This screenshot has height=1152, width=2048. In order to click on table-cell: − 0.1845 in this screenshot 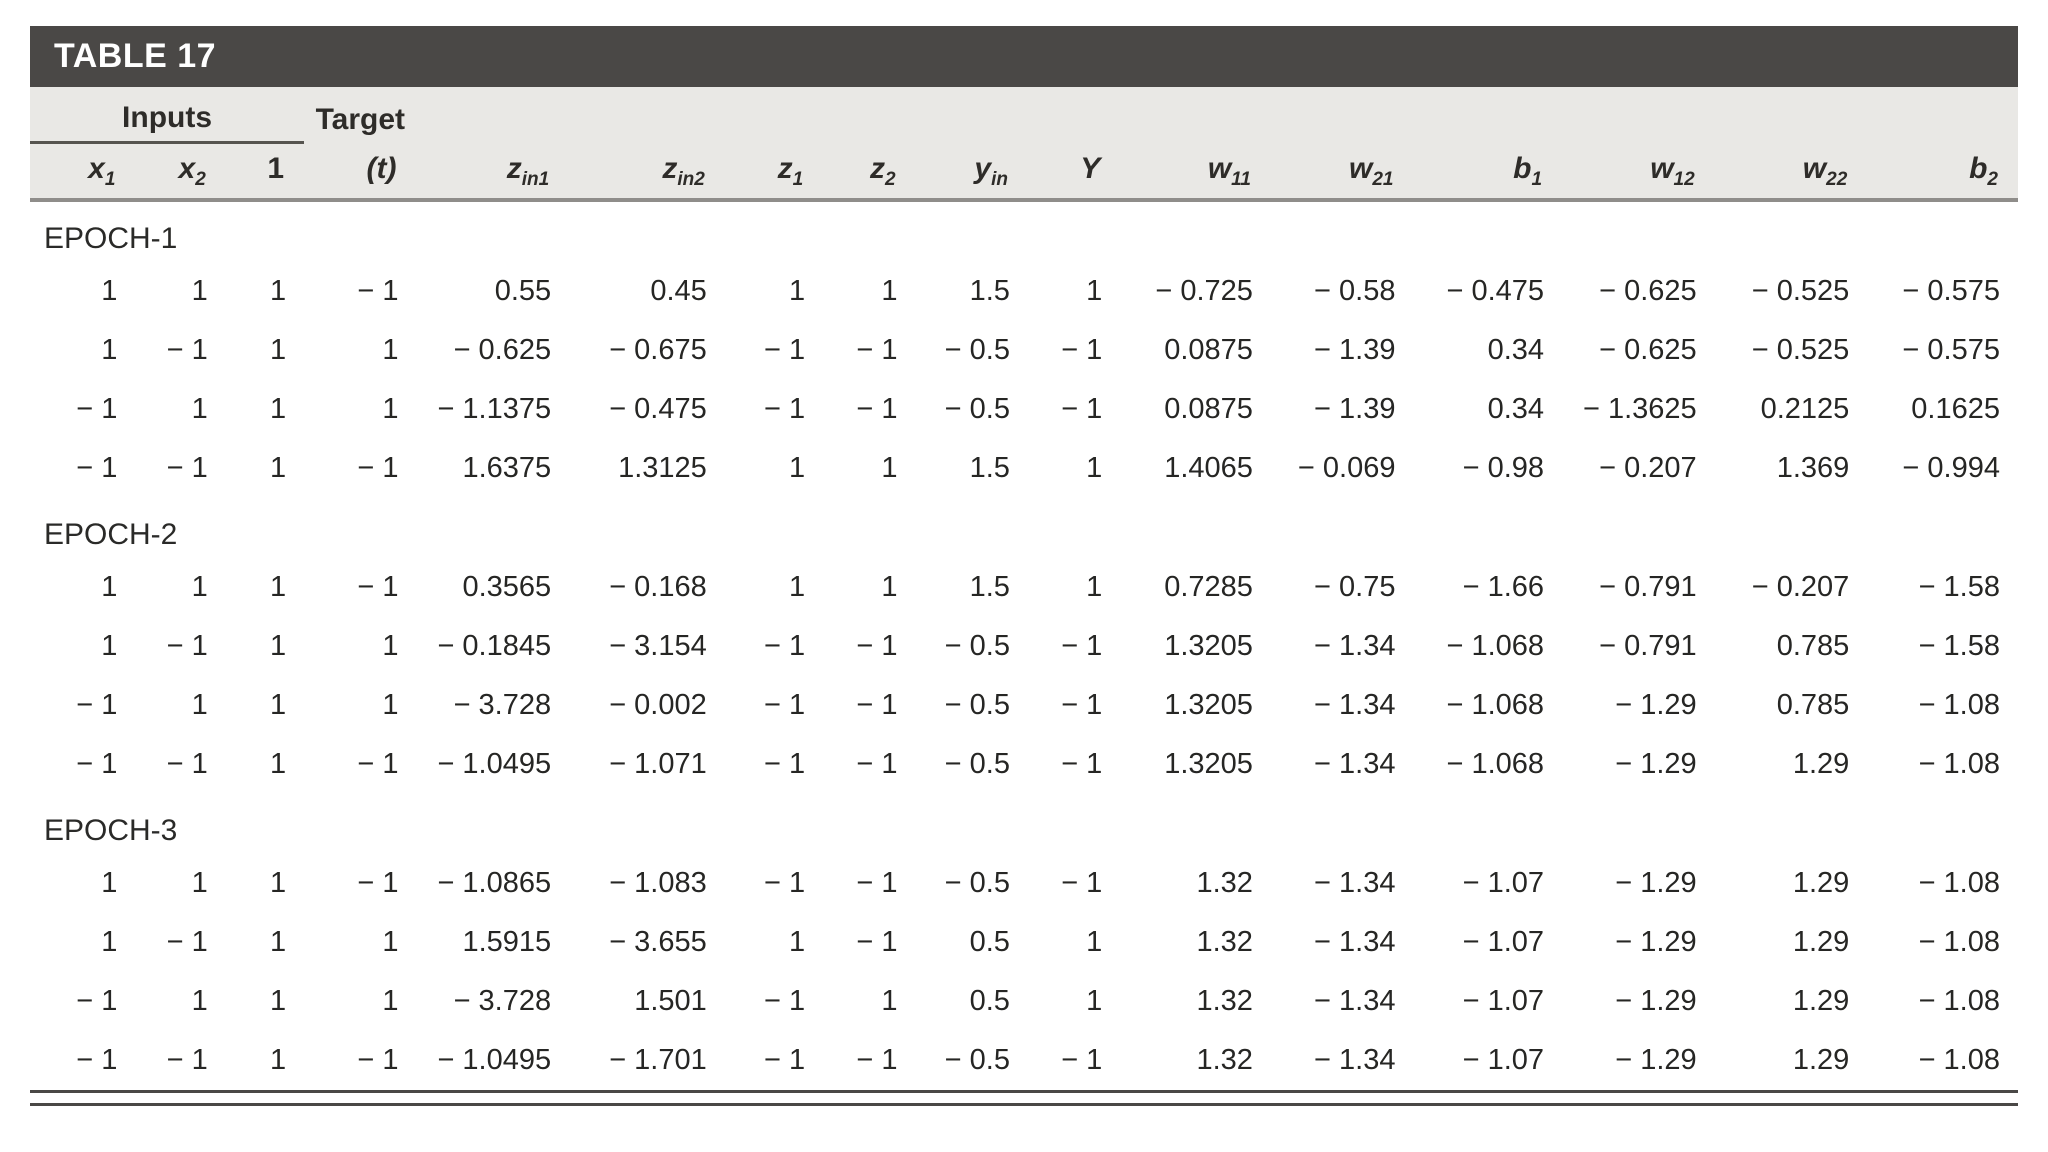, I will do `click(493, 646)`.